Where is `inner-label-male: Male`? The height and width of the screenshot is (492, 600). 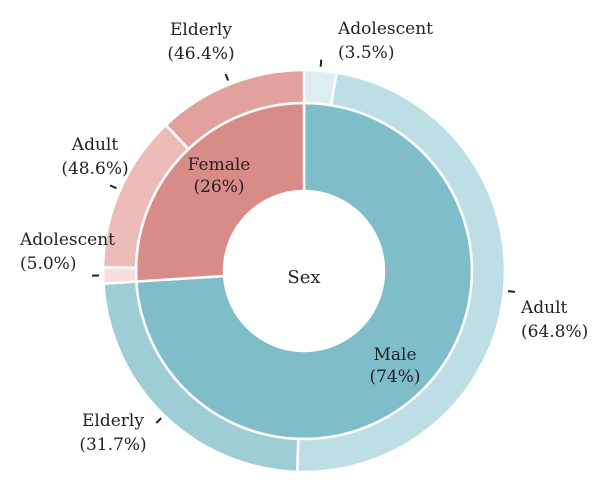
inner-label-male: Male is located at coordinates (394, 355).